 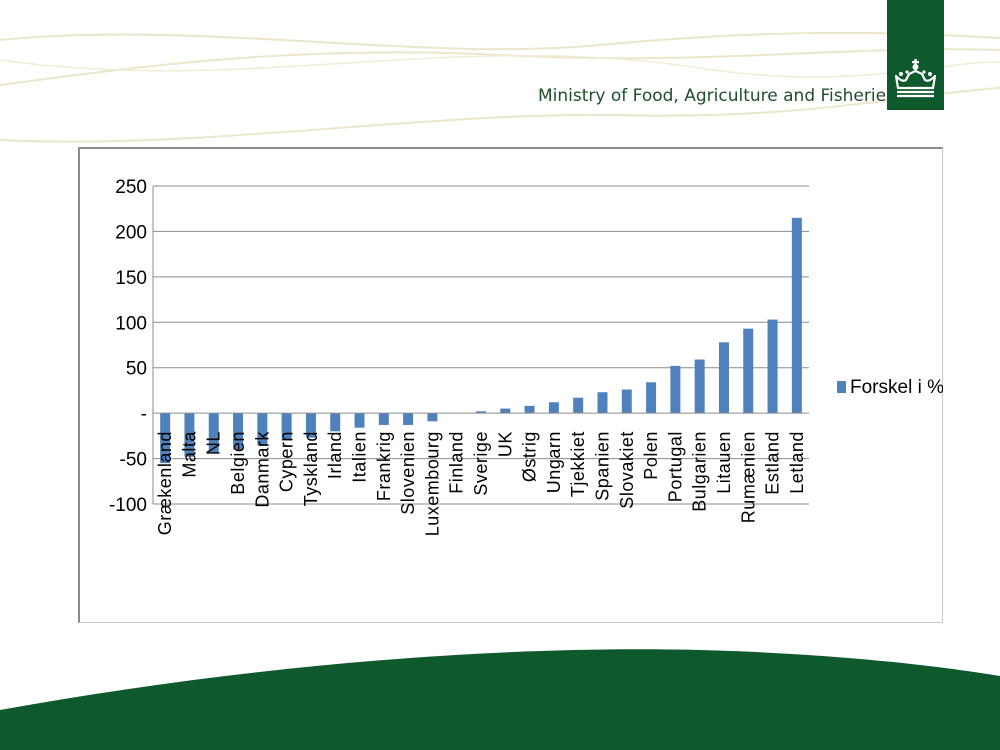 I want to click on x-tick-label: Danmark, so click(x=262, y=469).